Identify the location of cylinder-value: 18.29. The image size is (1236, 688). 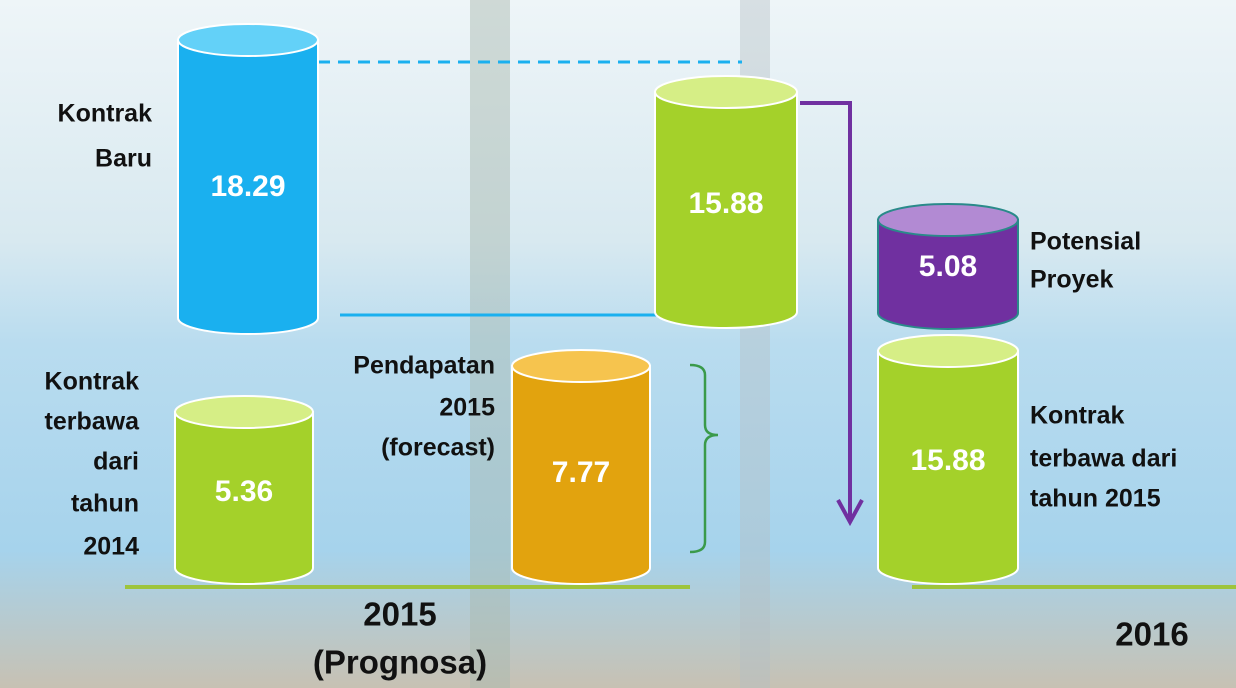
(247, 186).